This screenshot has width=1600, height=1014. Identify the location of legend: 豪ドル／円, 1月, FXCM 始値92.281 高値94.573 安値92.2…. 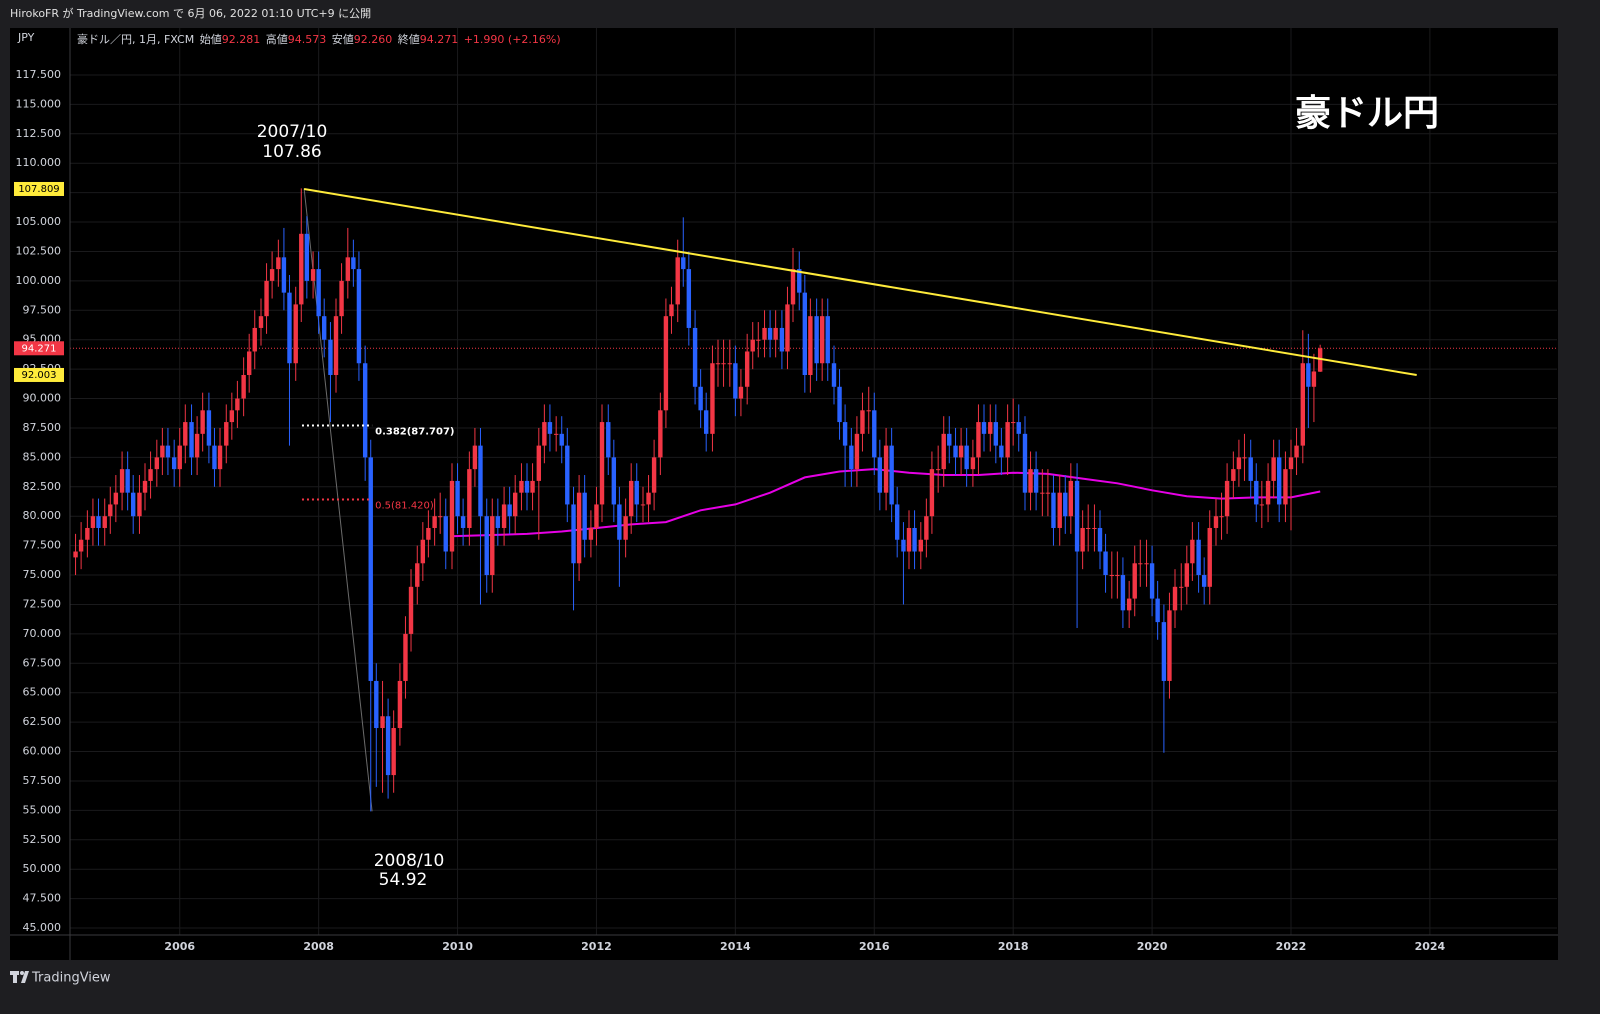
(319, 39).